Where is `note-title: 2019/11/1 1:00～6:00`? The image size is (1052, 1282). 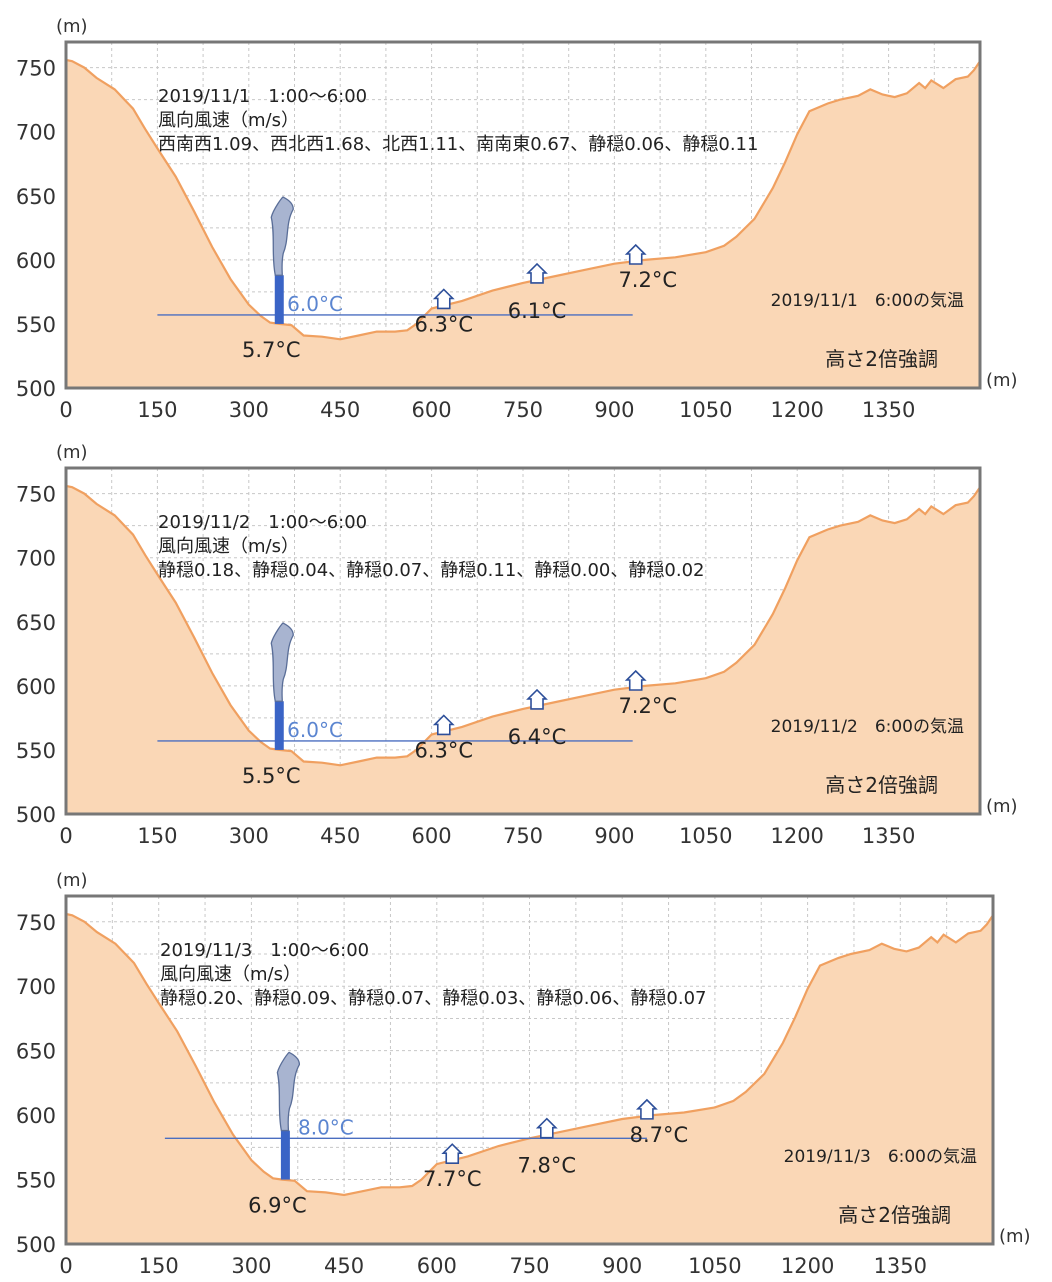
note-title: 2019/11/1 1:00～6:00 is located at coordinates (262, 96).